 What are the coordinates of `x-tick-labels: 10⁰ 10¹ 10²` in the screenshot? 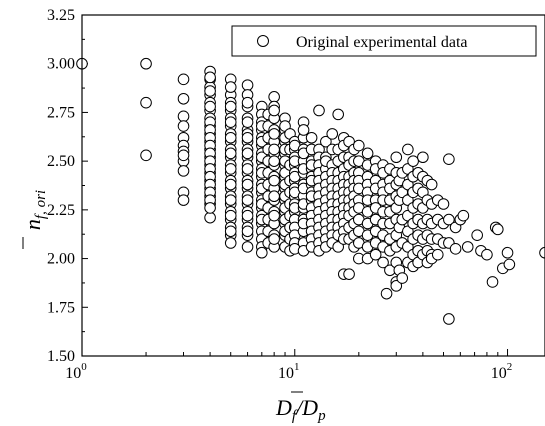 It's located at (288, 371).